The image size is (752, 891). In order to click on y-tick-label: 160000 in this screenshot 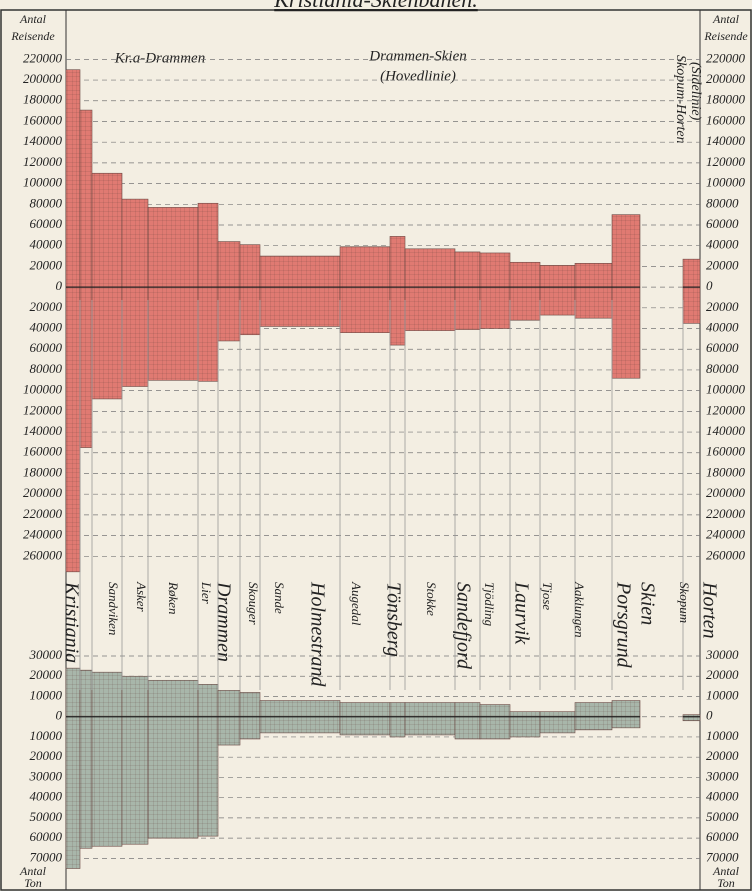, I will do `click(43, 119)`.